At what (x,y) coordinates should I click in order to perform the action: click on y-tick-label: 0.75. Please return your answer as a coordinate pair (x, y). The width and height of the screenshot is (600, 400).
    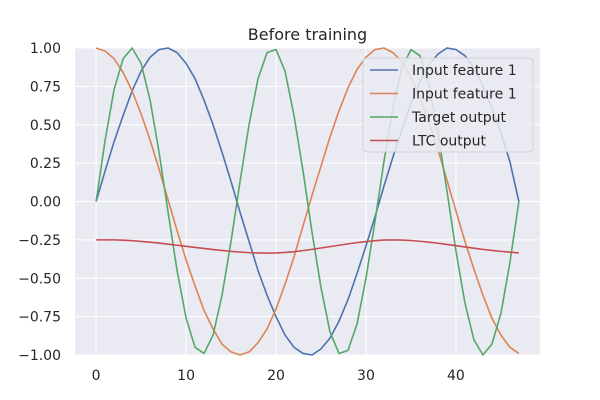
    Looking at the image, I should click on (45, 87).